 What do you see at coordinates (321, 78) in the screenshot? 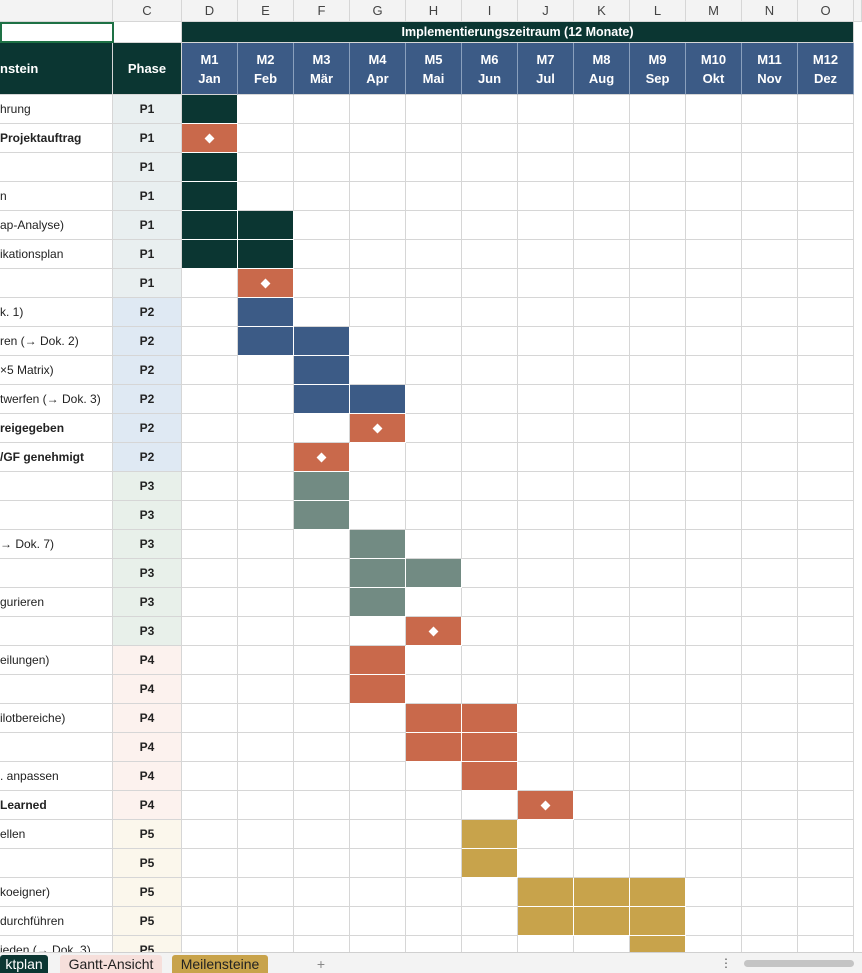
I see `month-name: Mär` at bounding box center [321, 78].